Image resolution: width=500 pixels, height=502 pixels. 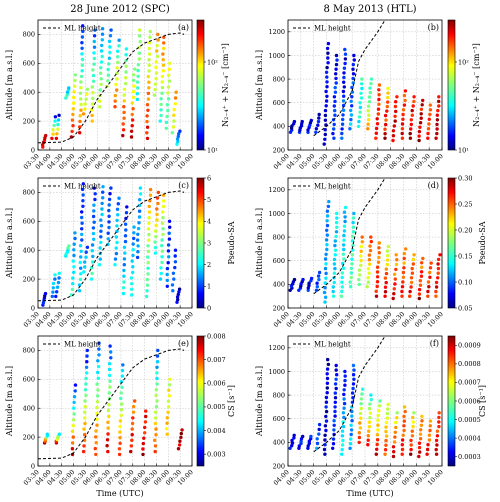 What do you see at coordinates (279, 127) in the screenshot?
I see `y-tick-label: 400` at bounding box center [279, 127].